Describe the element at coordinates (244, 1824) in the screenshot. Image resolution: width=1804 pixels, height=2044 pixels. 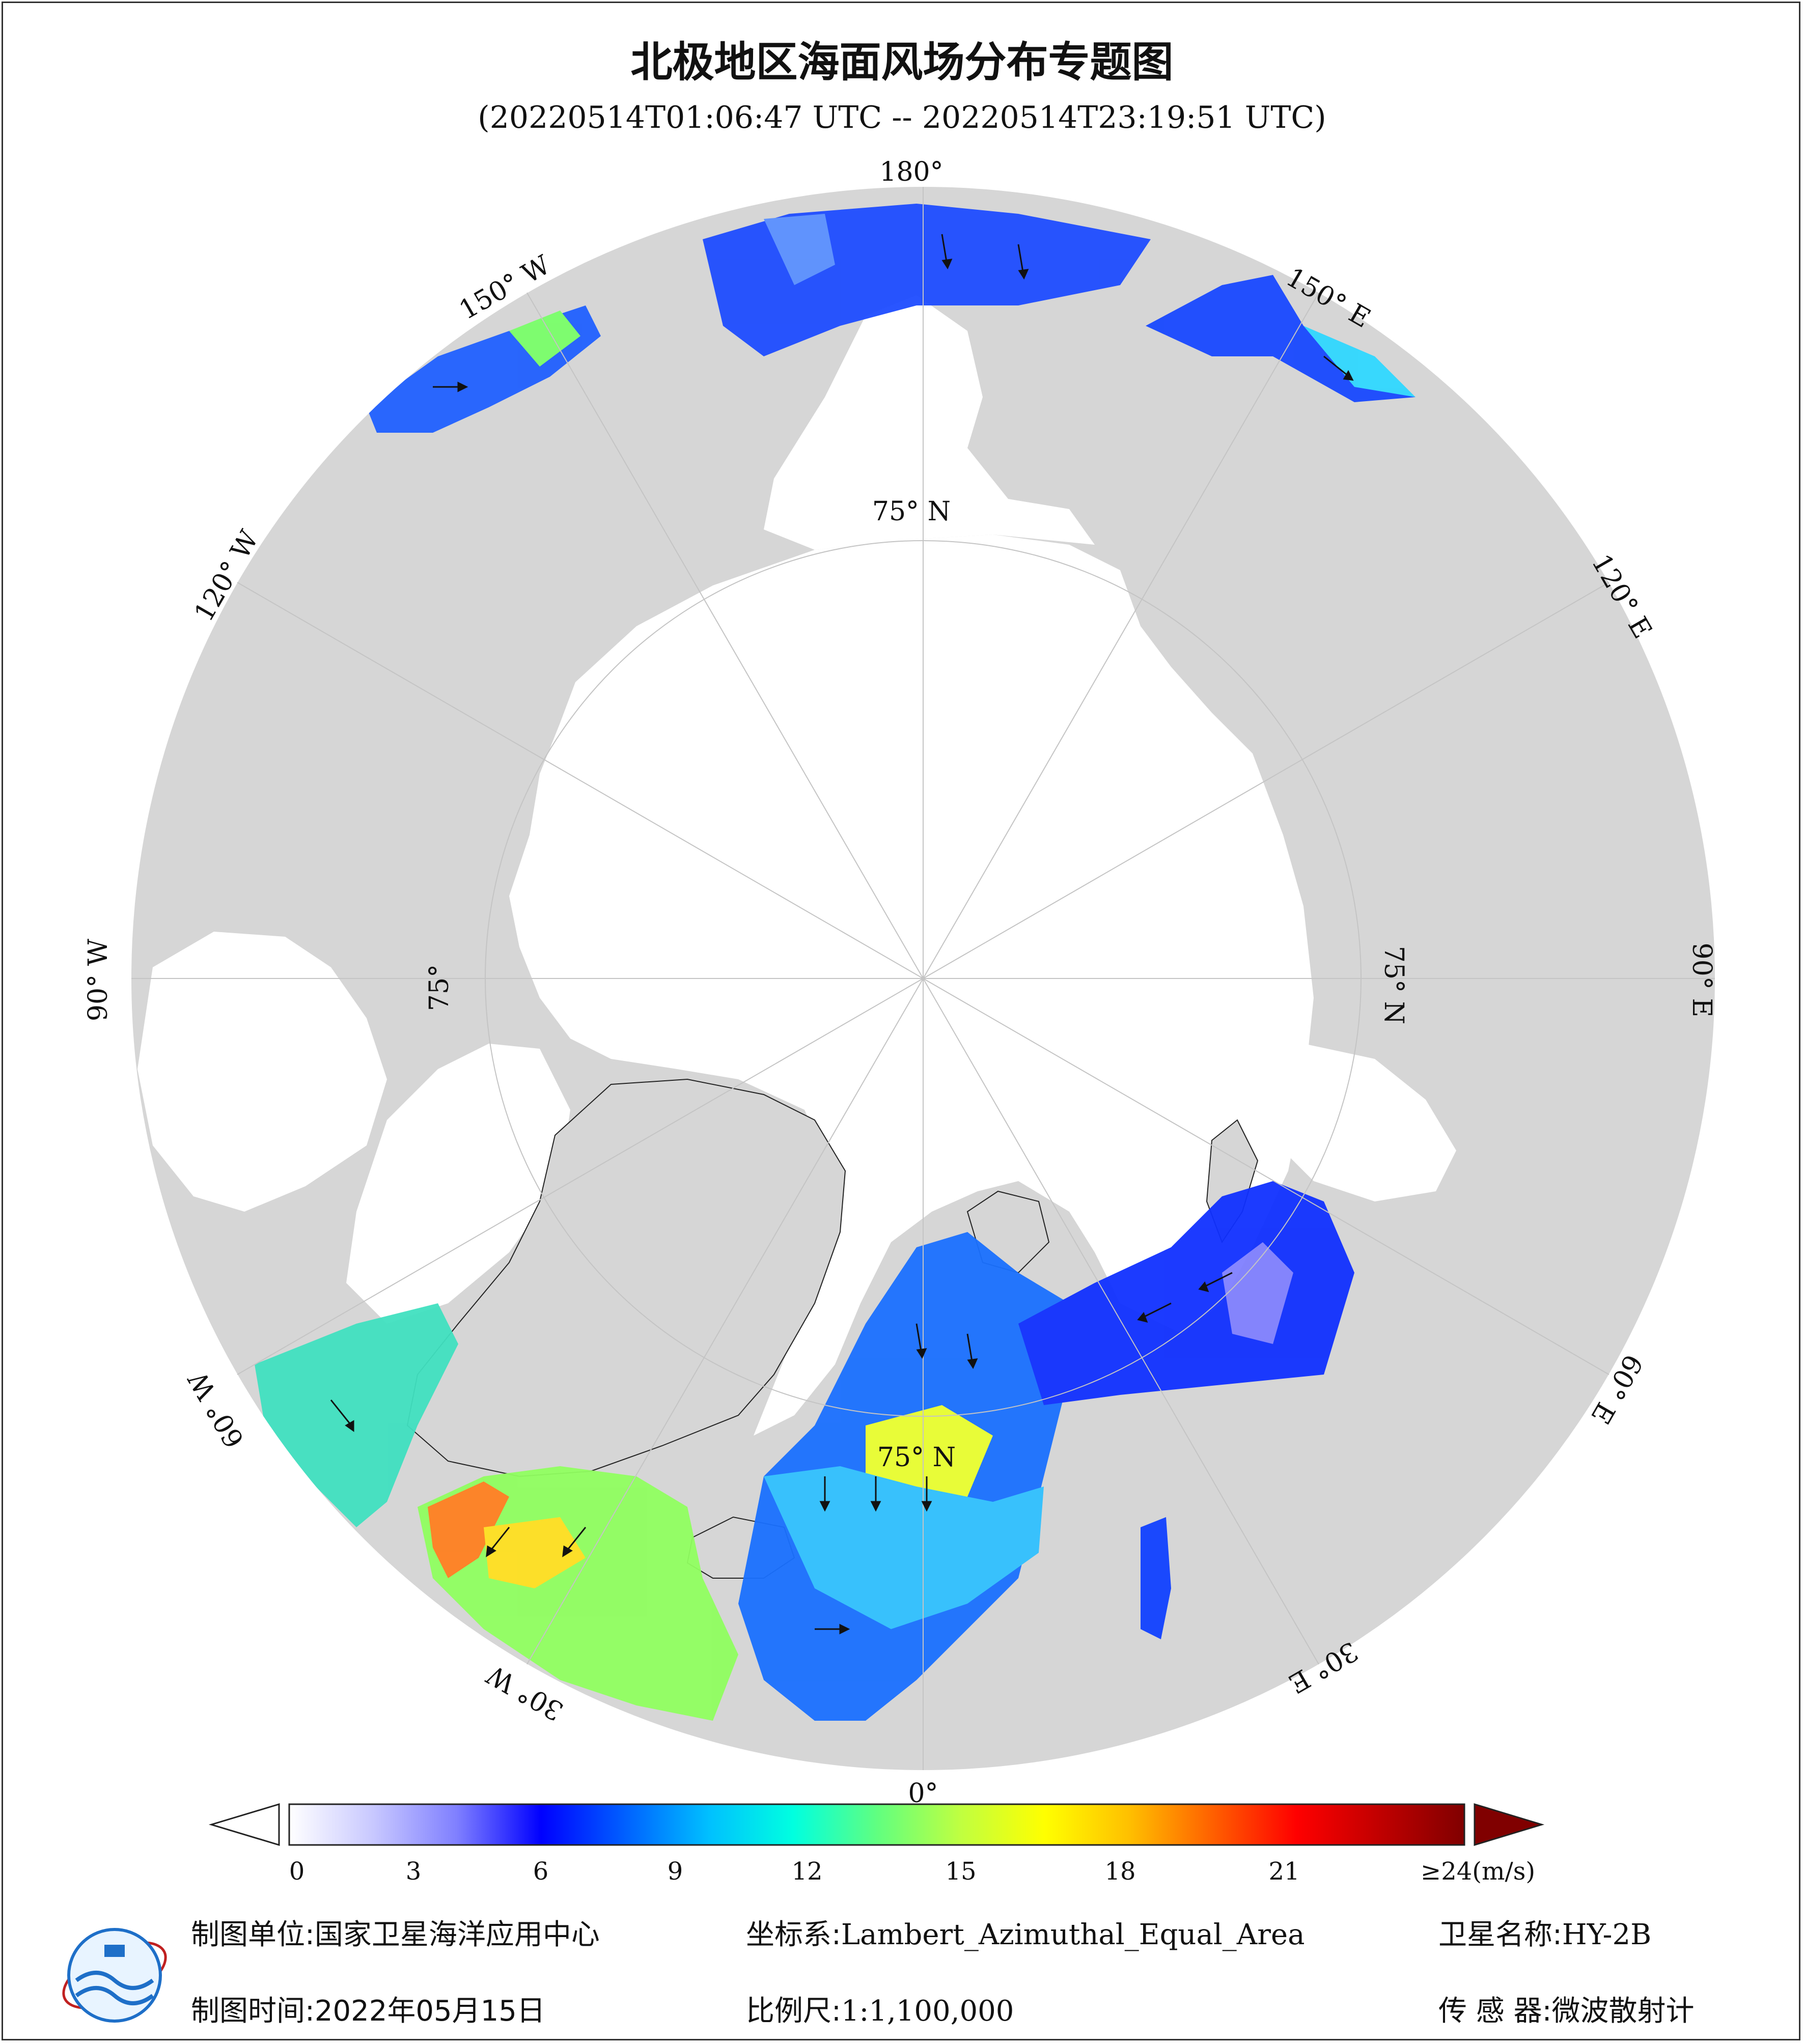
I see `colorbar-min-arrow` at that location.